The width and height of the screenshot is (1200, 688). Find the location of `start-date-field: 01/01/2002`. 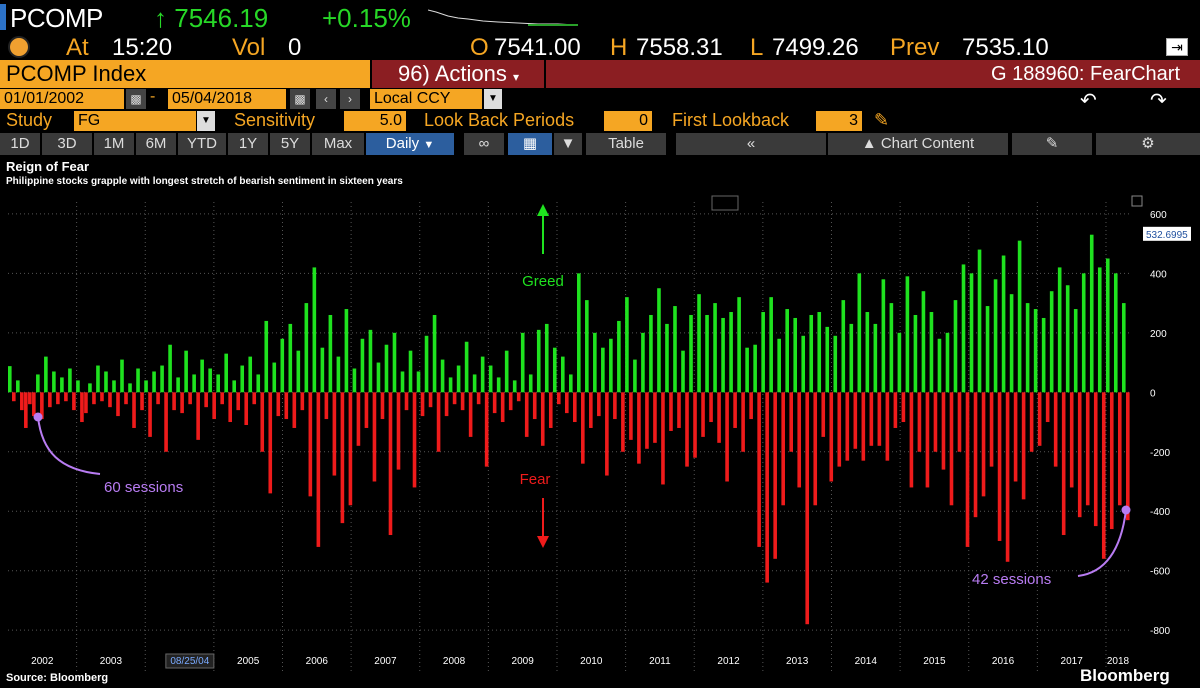

start-date-field: 01/01/2002 is located at coordinates (62, 99).